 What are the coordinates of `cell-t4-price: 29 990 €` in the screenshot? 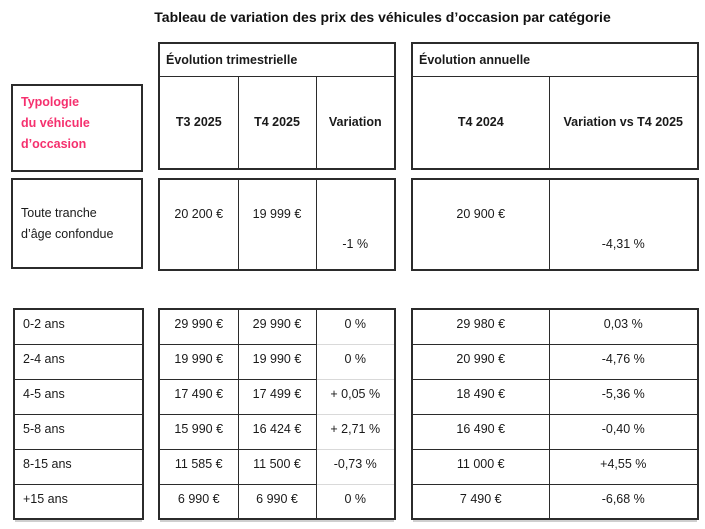 It's located at (277, 326).